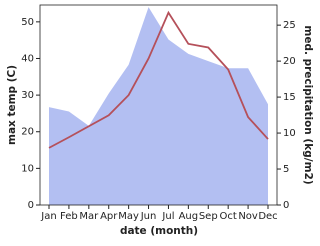 This screenshot has width=320, height=246. Describe the element at coordinates (27, 95) in the screenshot. I see `y-tick-label: 30` at that location.